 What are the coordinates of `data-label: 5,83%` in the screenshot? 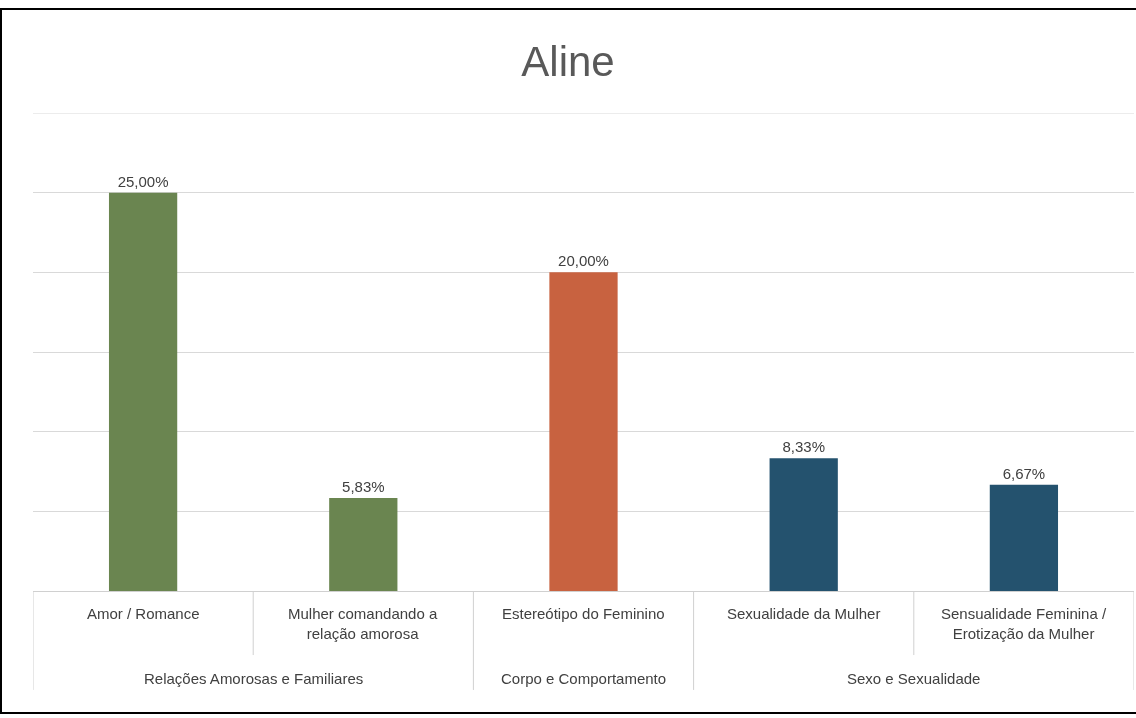 It's located at (363, 487).